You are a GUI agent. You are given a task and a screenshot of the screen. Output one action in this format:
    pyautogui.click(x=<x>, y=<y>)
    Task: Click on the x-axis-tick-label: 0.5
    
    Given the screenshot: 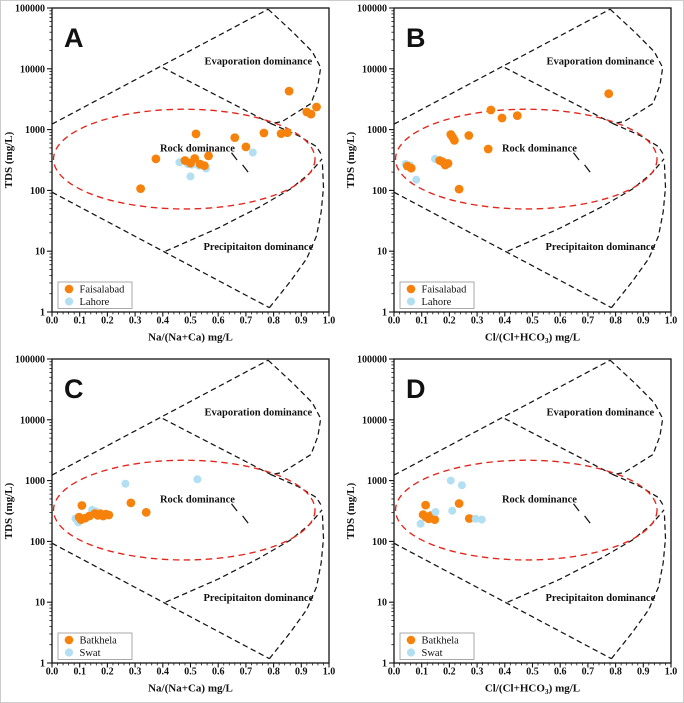 What is the action you would take?
    pyautogui.click(x=532, y=321)
    